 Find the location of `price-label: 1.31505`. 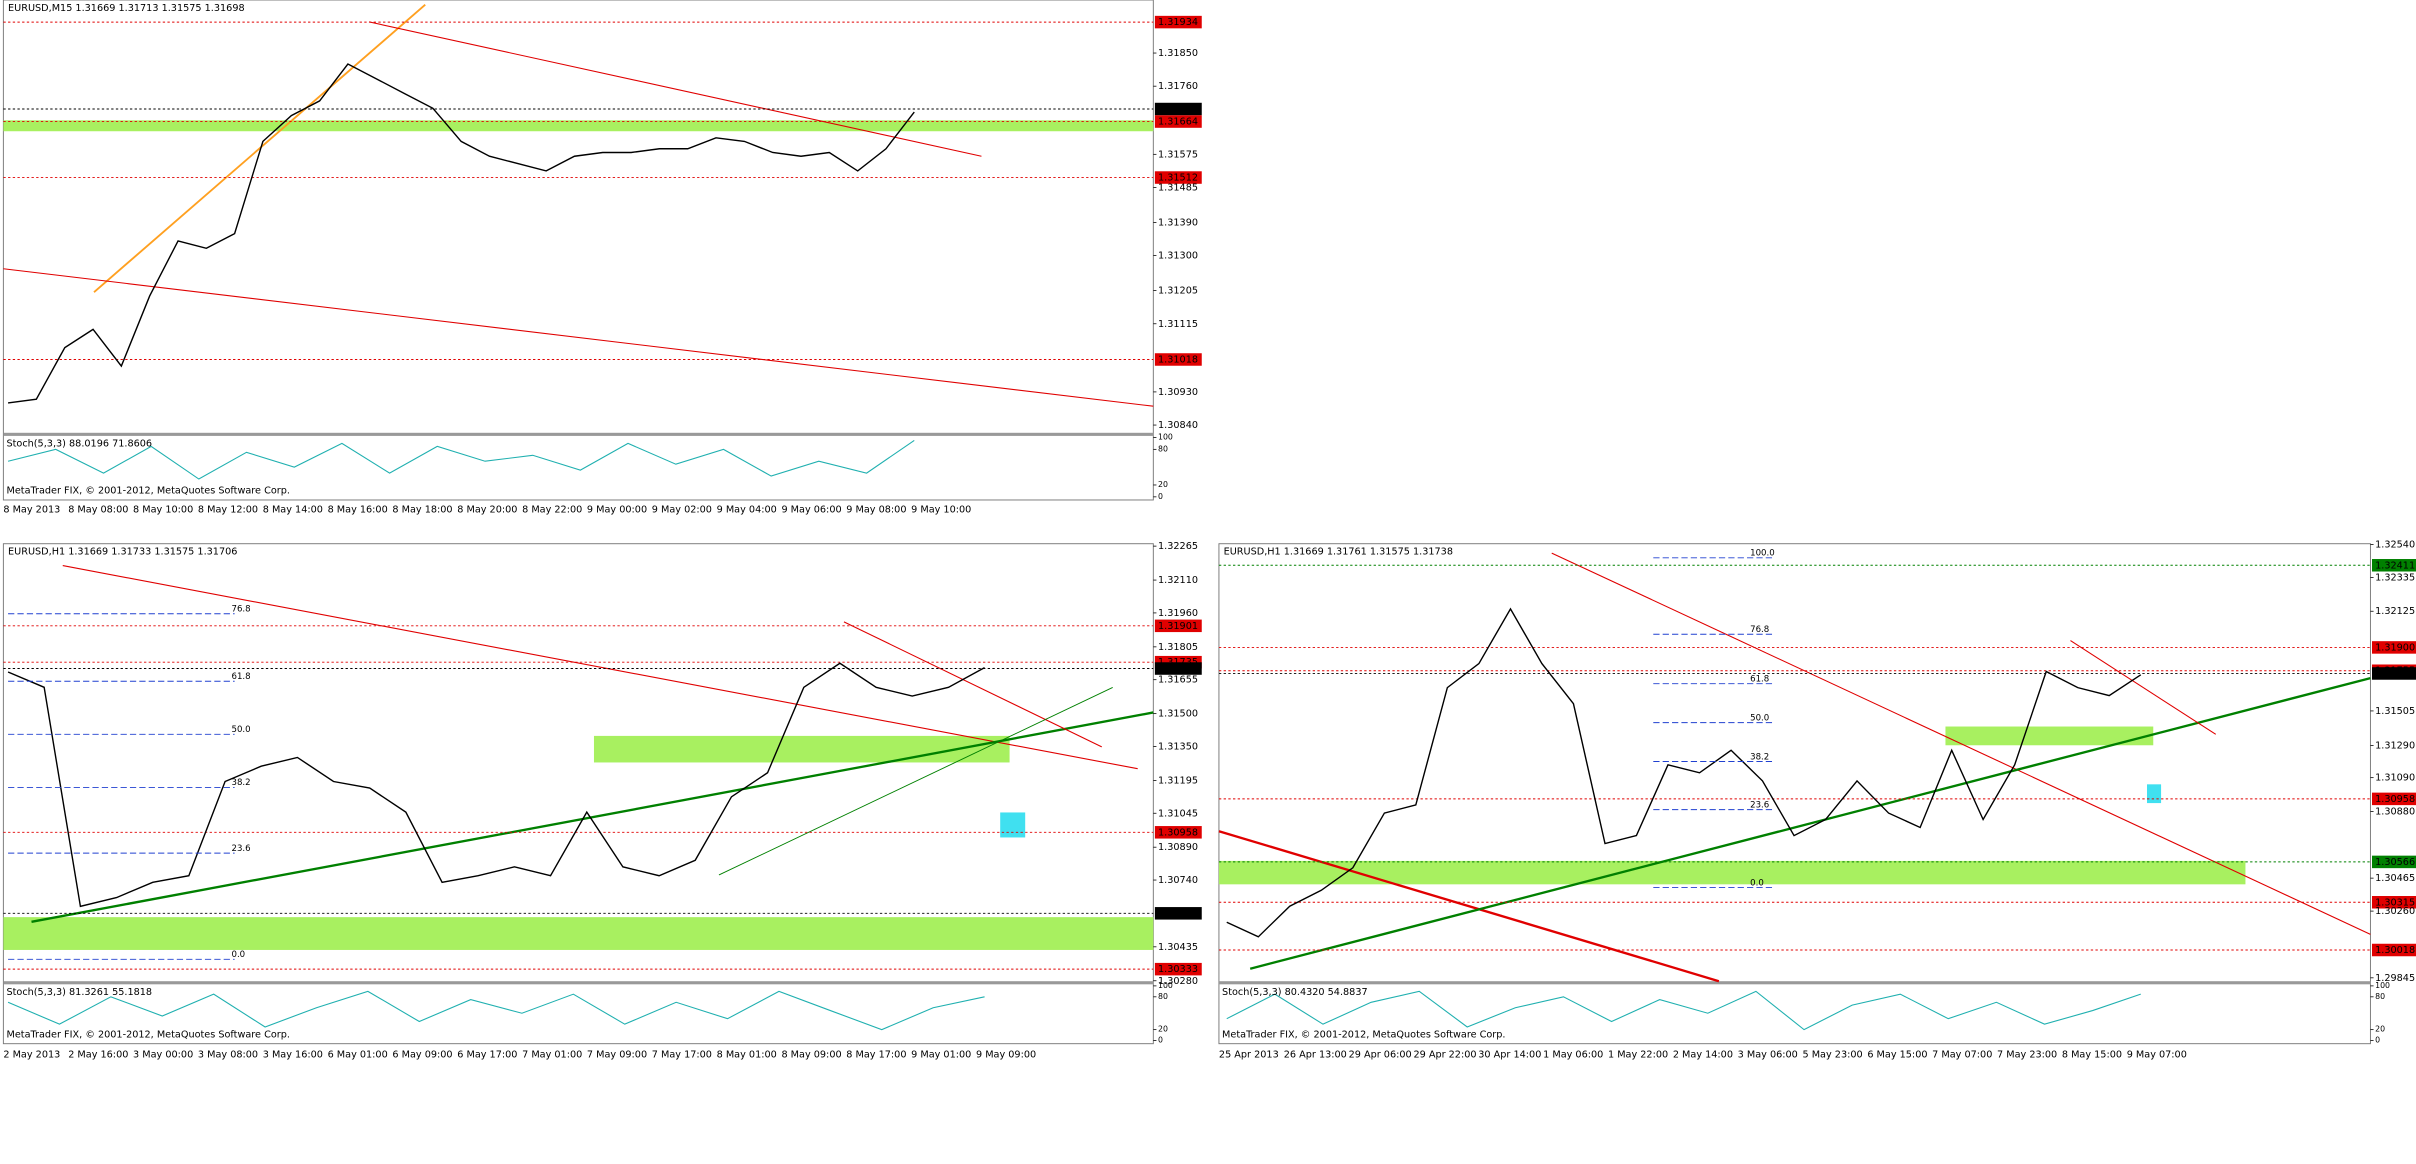

price-label: 1.31505 is located at coordinates (2395, 711).